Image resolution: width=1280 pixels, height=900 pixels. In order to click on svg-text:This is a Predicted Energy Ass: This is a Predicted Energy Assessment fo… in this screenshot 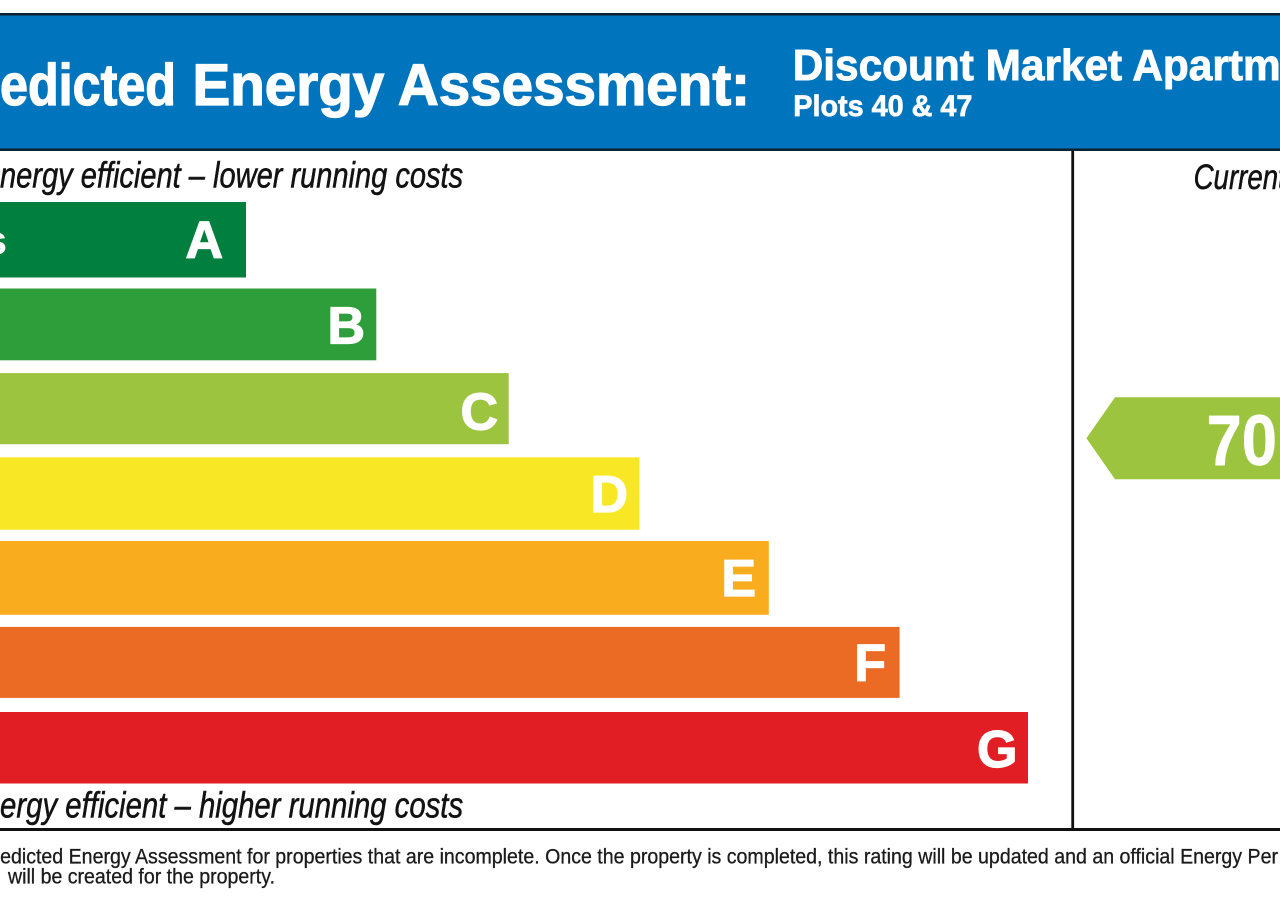, I will do `click(639, 857)`.